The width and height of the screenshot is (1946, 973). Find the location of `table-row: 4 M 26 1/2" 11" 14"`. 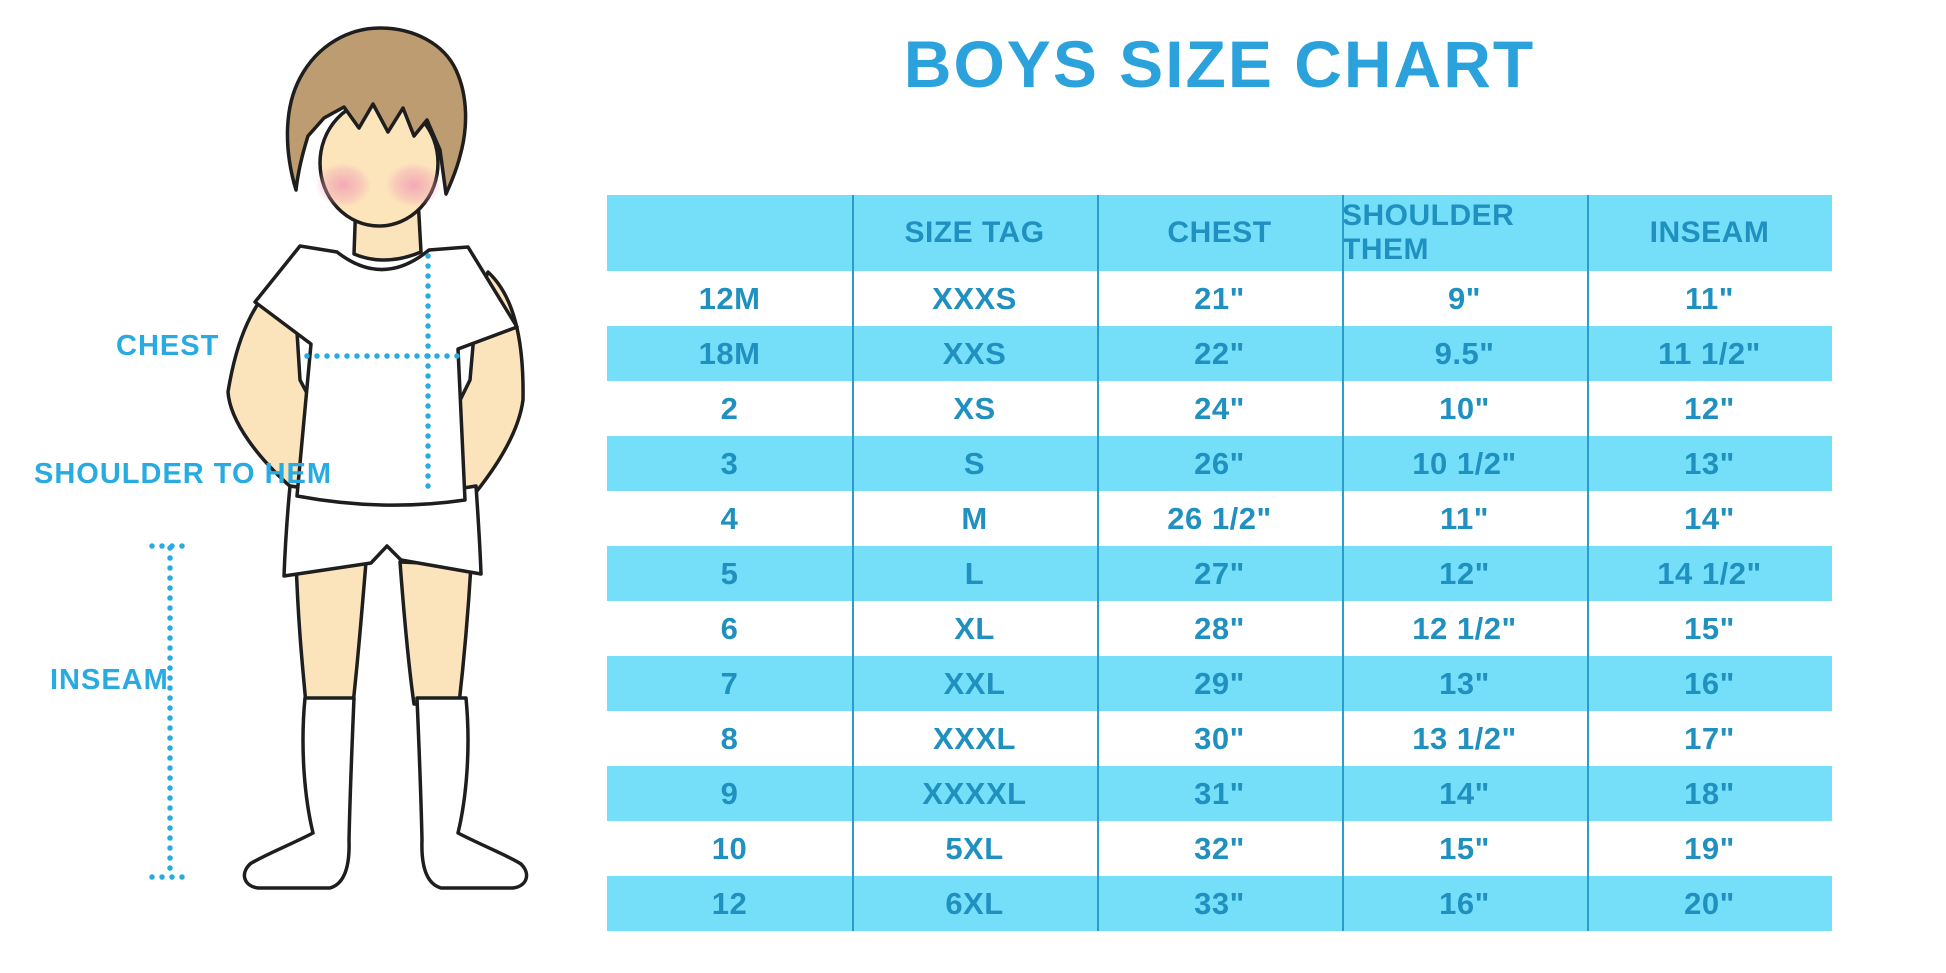

table-row: 4 M 26 1/2" 11" 14" is located at coordinates (1219, 518).